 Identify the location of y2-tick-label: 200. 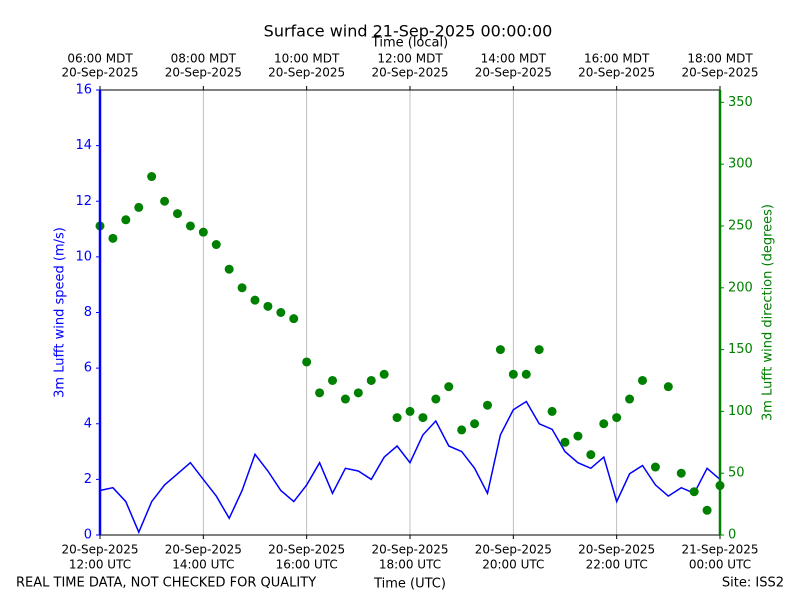
(740, 287).